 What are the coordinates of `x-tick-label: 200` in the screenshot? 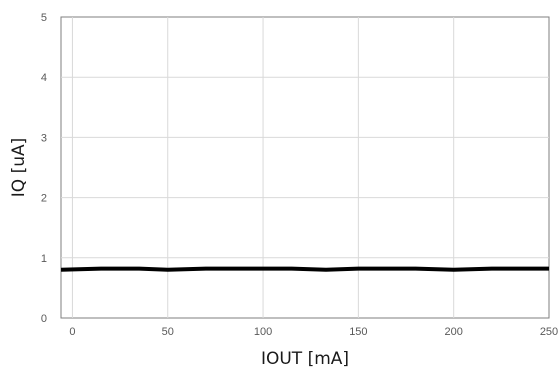 It's located at (454, 332).